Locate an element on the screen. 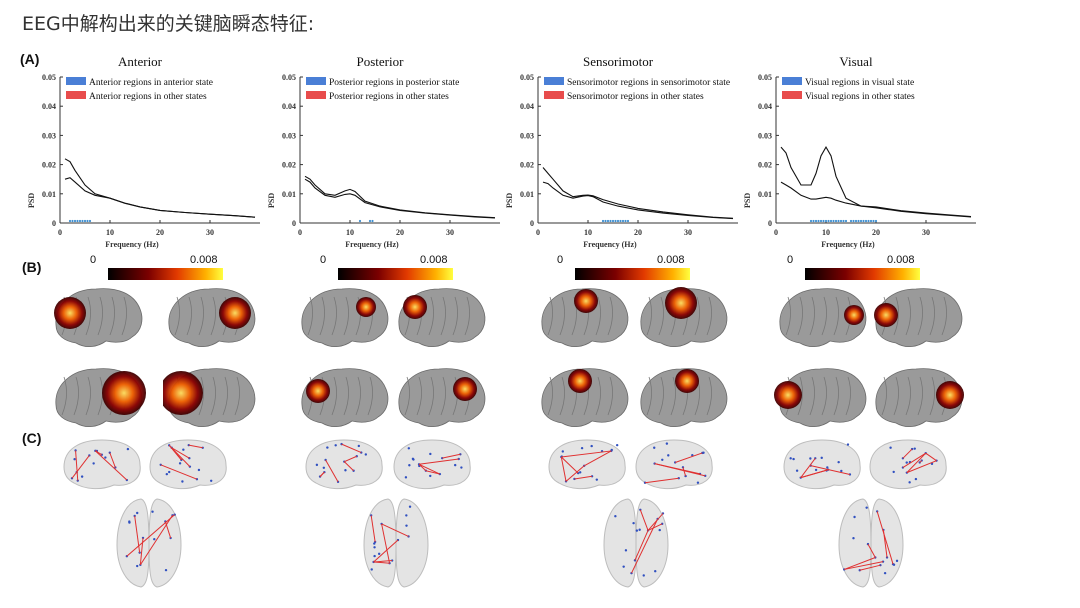 This screenshot has height=608, width=1080. legend-label: Anterior regions in other states is located at coordinates (148, 97).